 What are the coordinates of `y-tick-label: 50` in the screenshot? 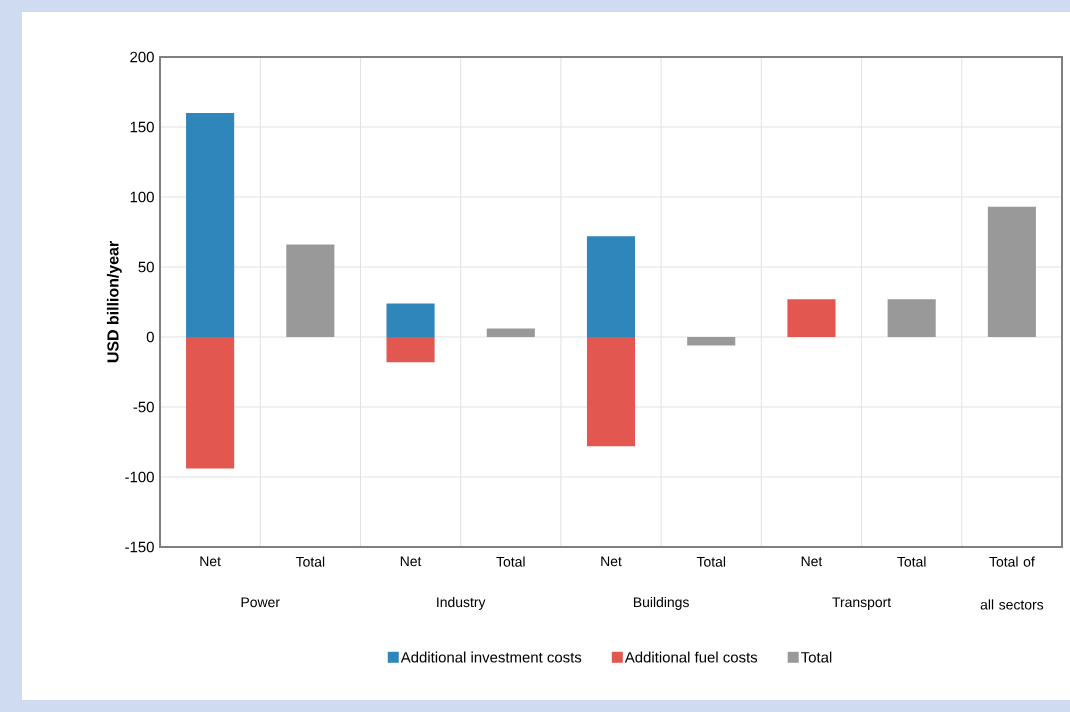 It's located at (146, 267).